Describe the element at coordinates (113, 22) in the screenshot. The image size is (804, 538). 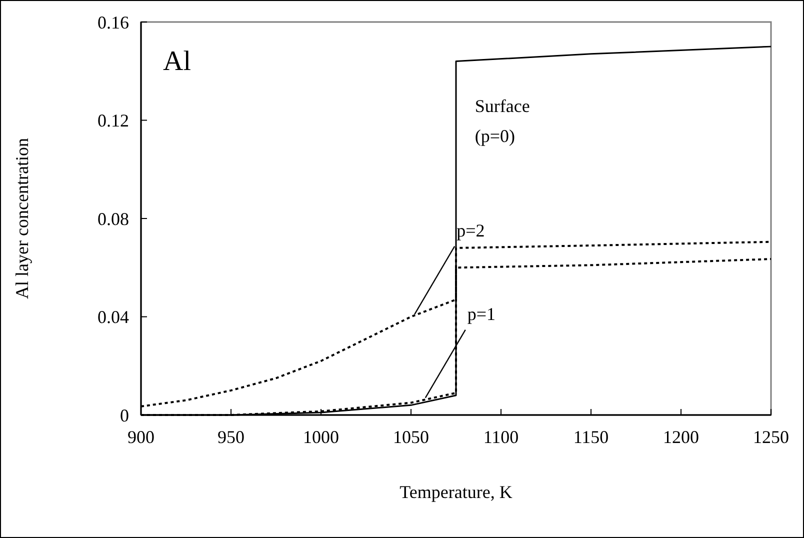
I see `y-tick-label: 0.16` at that location.